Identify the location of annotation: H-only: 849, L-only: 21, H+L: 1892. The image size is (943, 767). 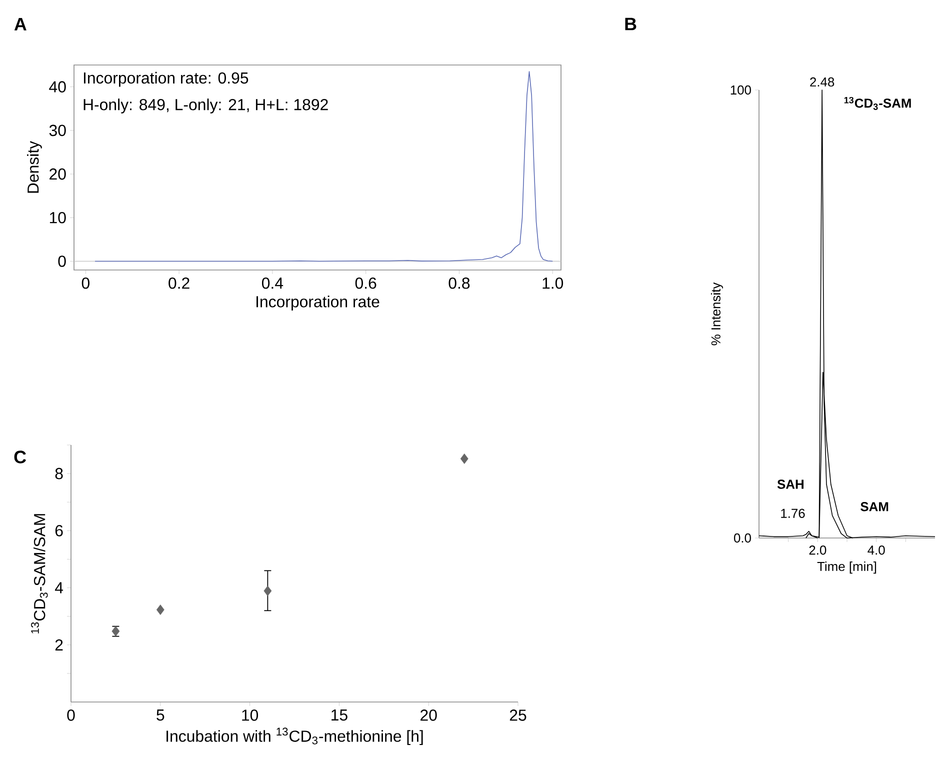
(206, 106).